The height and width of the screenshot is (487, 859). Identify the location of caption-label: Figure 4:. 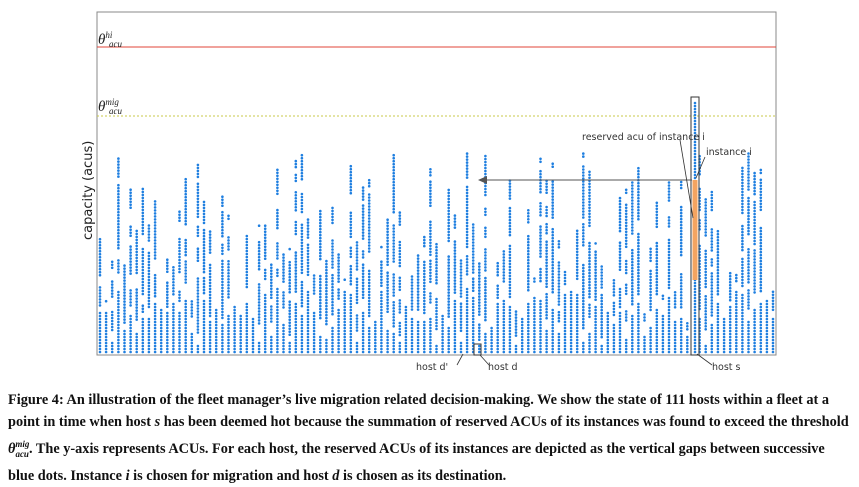
(36, 400).